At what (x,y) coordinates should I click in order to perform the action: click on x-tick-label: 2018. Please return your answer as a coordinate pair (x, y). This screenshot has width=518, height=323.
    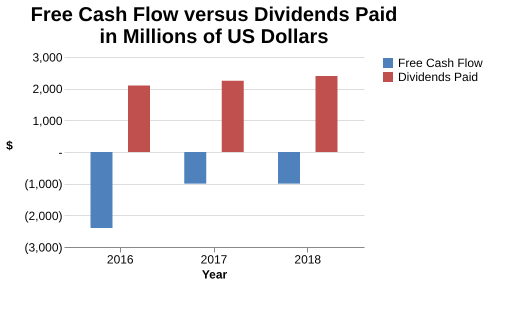
    Looking at the image, I should click on (308, 259).